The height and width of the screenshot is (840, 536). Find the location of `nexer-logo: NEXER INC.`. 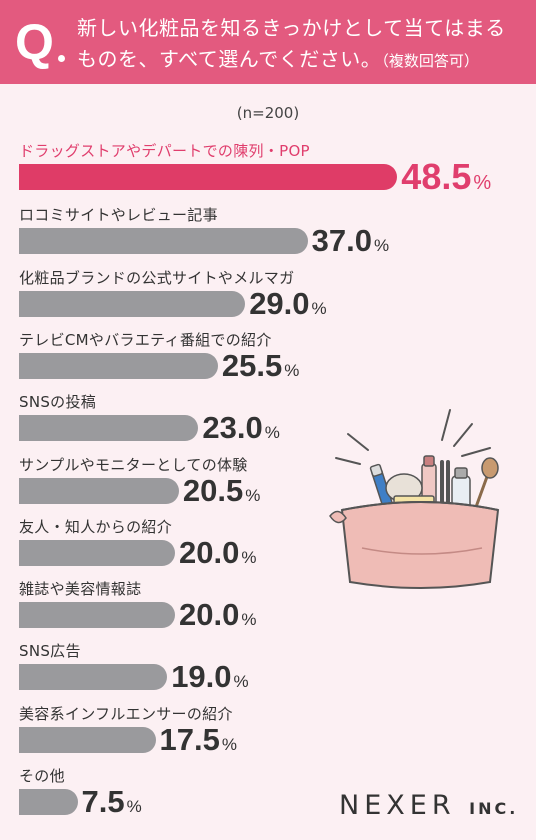

nexer-logo: NEXER INC. is located at coordinates (428, 805).